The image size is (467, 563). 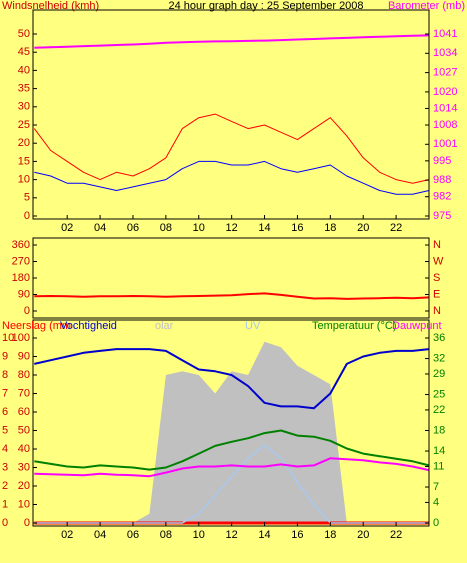 I want to click on y3-tick-label: 0, so click(x=5, y=523).